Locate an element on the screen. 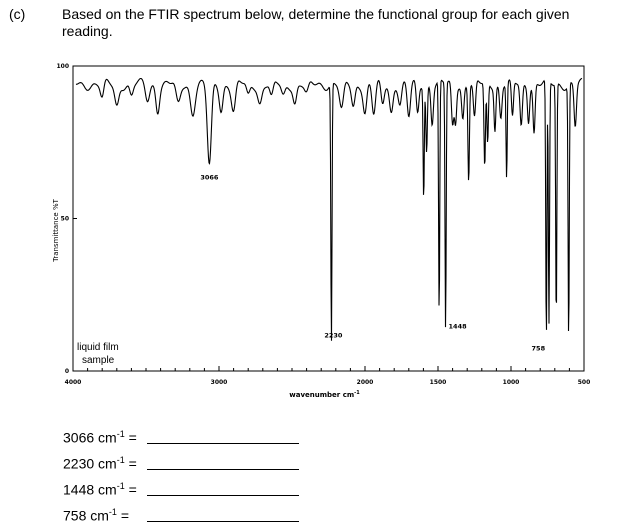  peak-label-3066: 3066 is located at coordinates (209, 178).